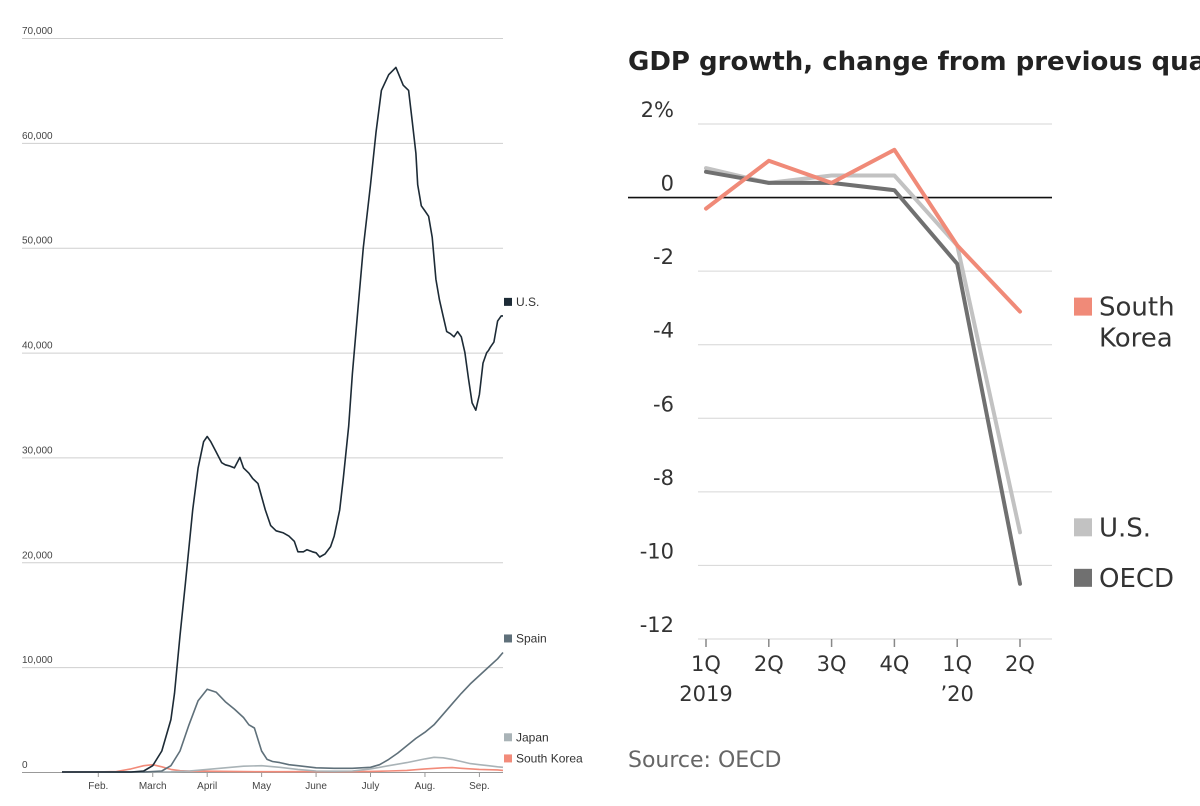 The image size is (1200, 806). What do you see at coordinates (425, 786) in the screenshot?
I see `x-tick-label: Aug.` at bounding box center [425, 786].